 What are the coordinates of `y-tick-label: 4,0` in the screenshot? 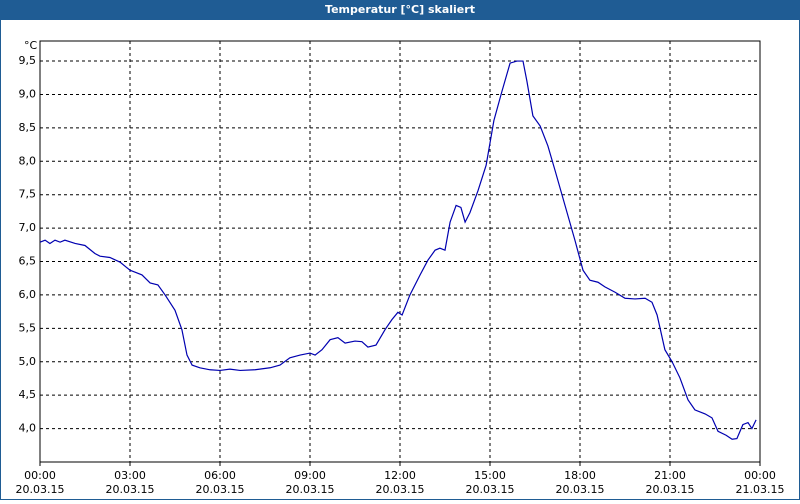 It's located at (28, 428).